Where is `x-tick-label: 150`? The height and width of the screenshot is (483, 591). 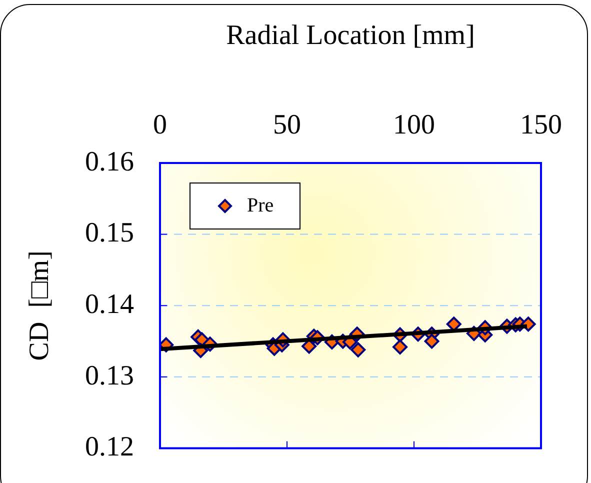
x-tick-label: 150 is located at coordinates (541, 125).